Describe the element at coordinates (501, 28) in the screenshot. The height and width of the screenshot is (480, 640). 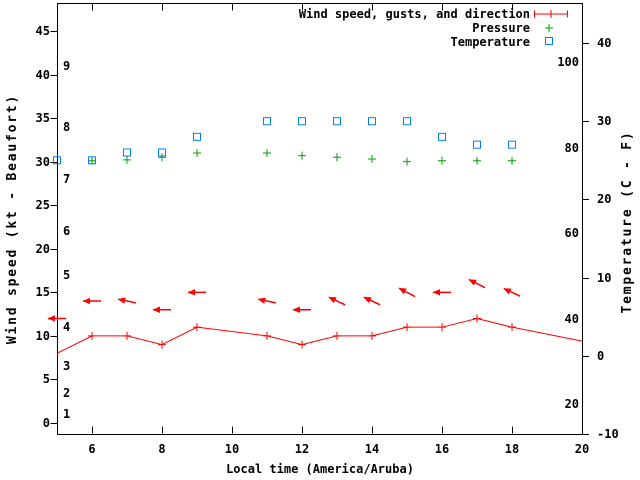
I see `legend-pressure-label: Pressure` at that location.